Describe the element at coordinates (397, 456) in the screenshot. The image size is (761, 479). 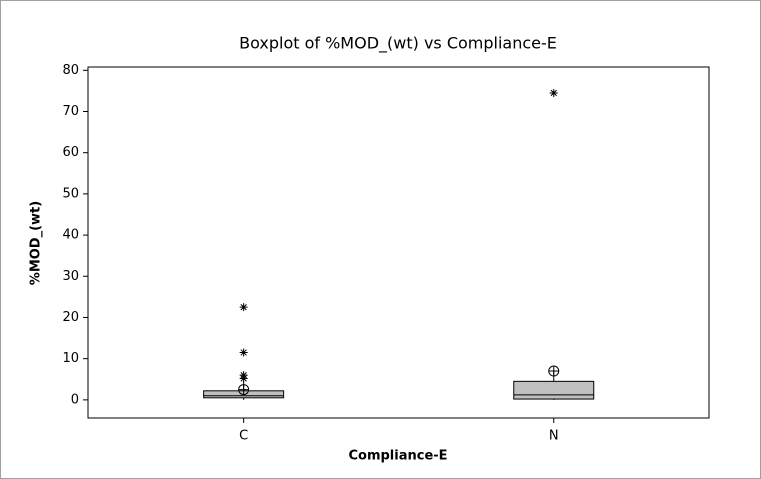
I see `x-axis-title: Compliance-E` at that location.